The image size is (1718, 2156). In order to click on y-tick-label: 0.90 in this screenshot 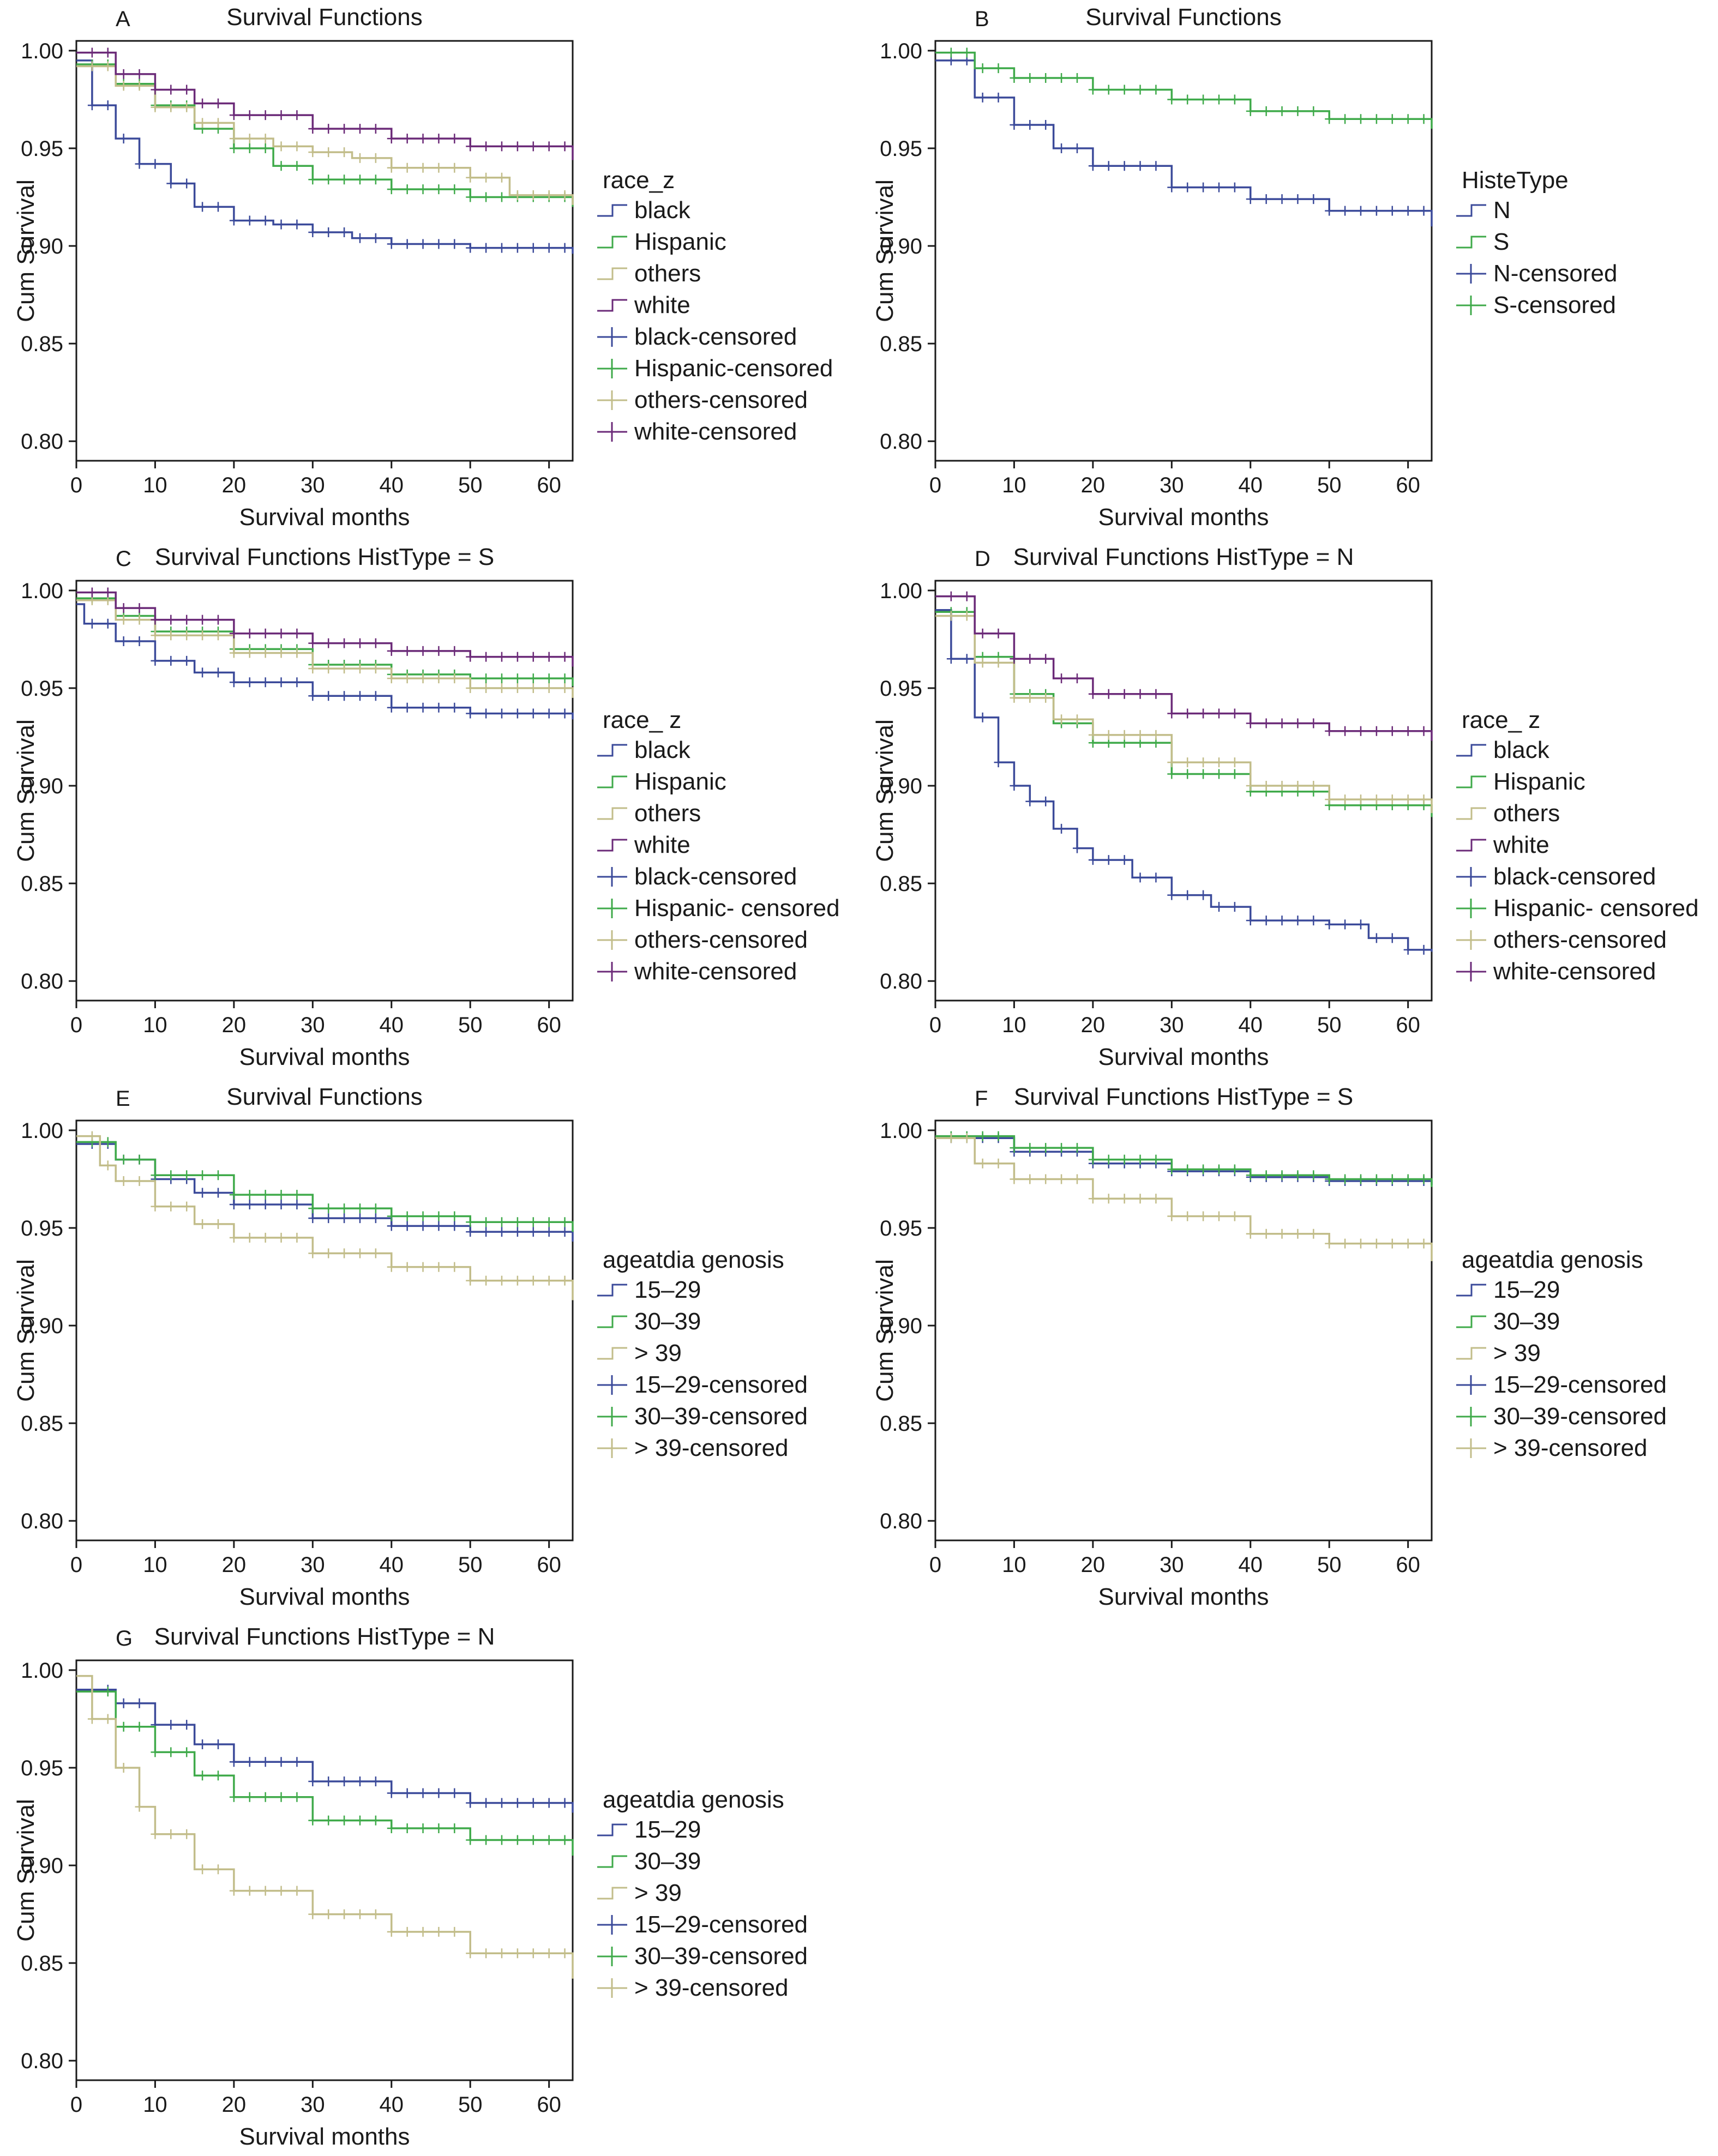, I will do `click(901, 246)`.